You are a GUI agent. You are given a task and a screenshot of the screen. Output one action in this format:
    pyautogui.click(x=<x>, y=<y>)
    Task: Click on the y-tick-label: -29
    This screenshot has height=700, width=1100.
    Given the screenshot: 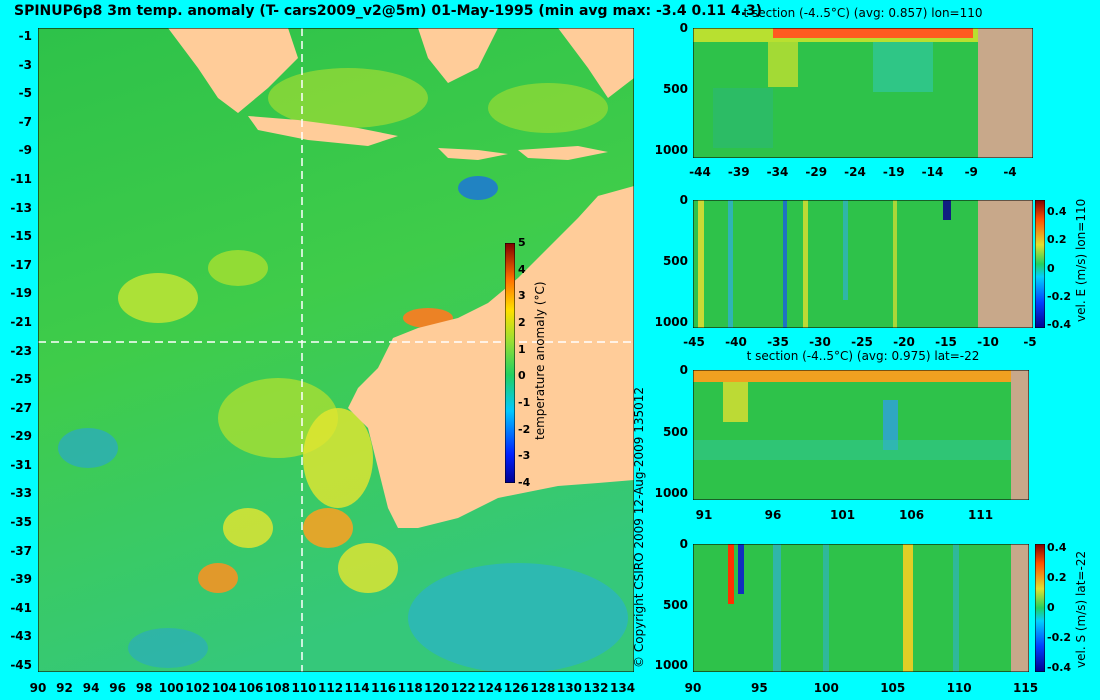 What is the action you would take?
    pyautogui.click(x=21, y=436)
    